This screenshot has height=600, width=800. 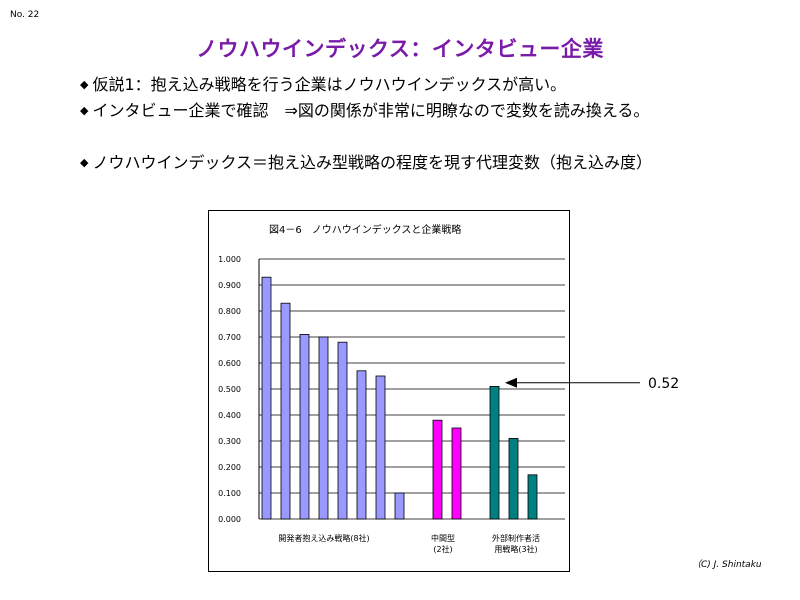 What do you see at coordinates (25, 15) in the screenshot?
I see `slide-number: No. 22` at bounding box center [25, 15].